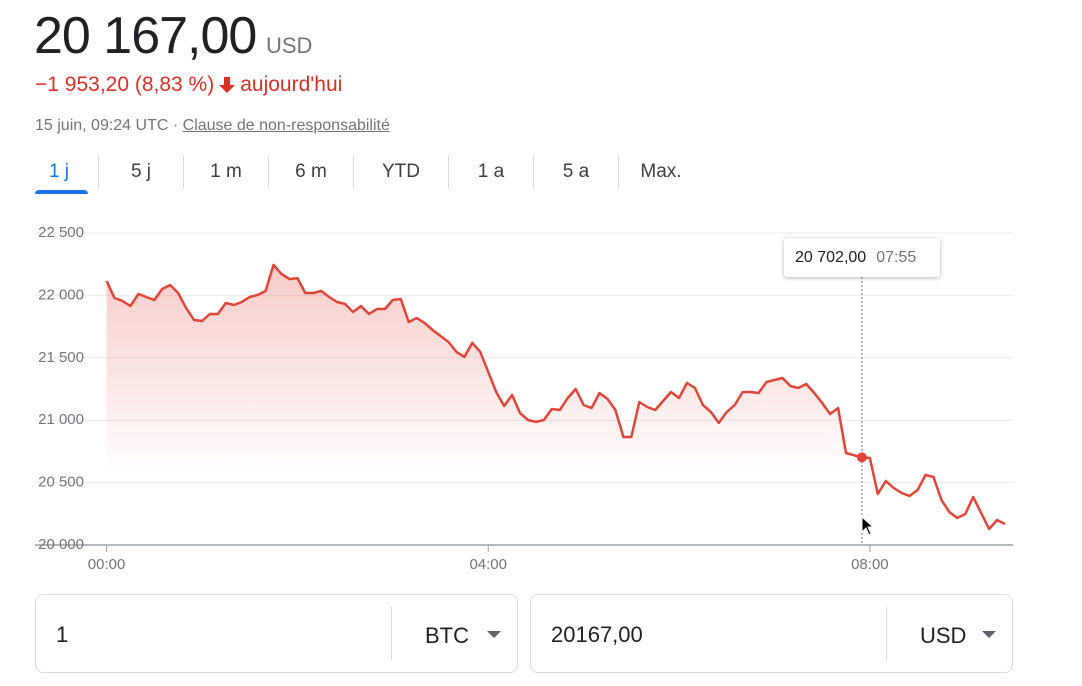 The width and height of the screenshot is (1082, 686). I want to click on from-select: BTC, so click(454, 633).